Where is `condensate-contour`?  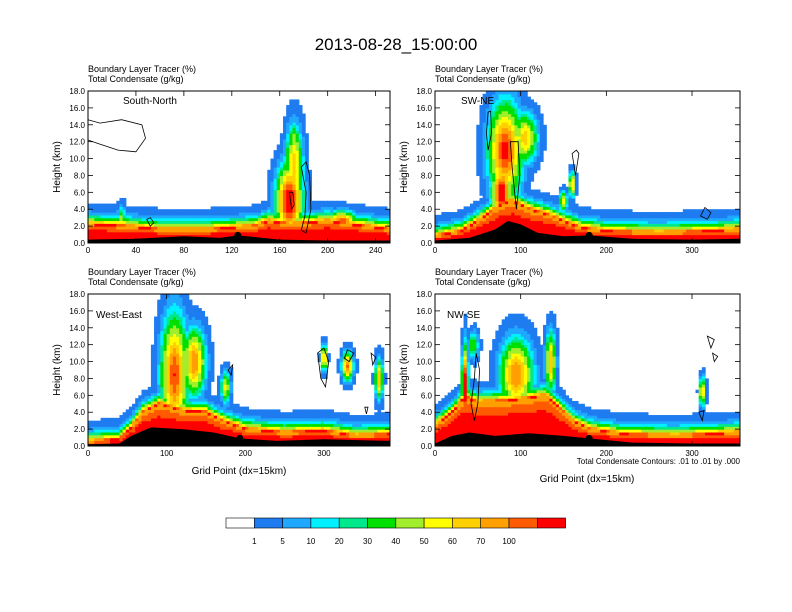 condensate-contour is located at coordinates (291, 201).